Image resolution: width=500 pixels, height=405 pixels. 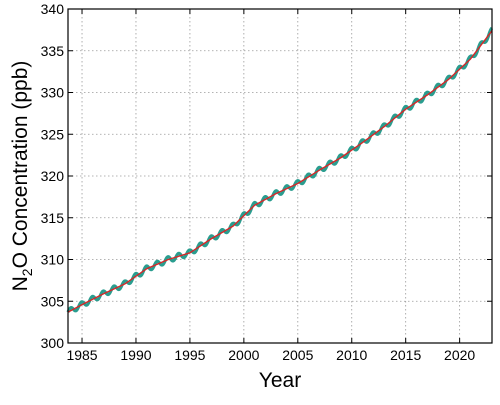 What do you see at coordinates (297, 355) in the screenshot?
I see `x-tick-label: 2005` at bounding box center [297, 355].